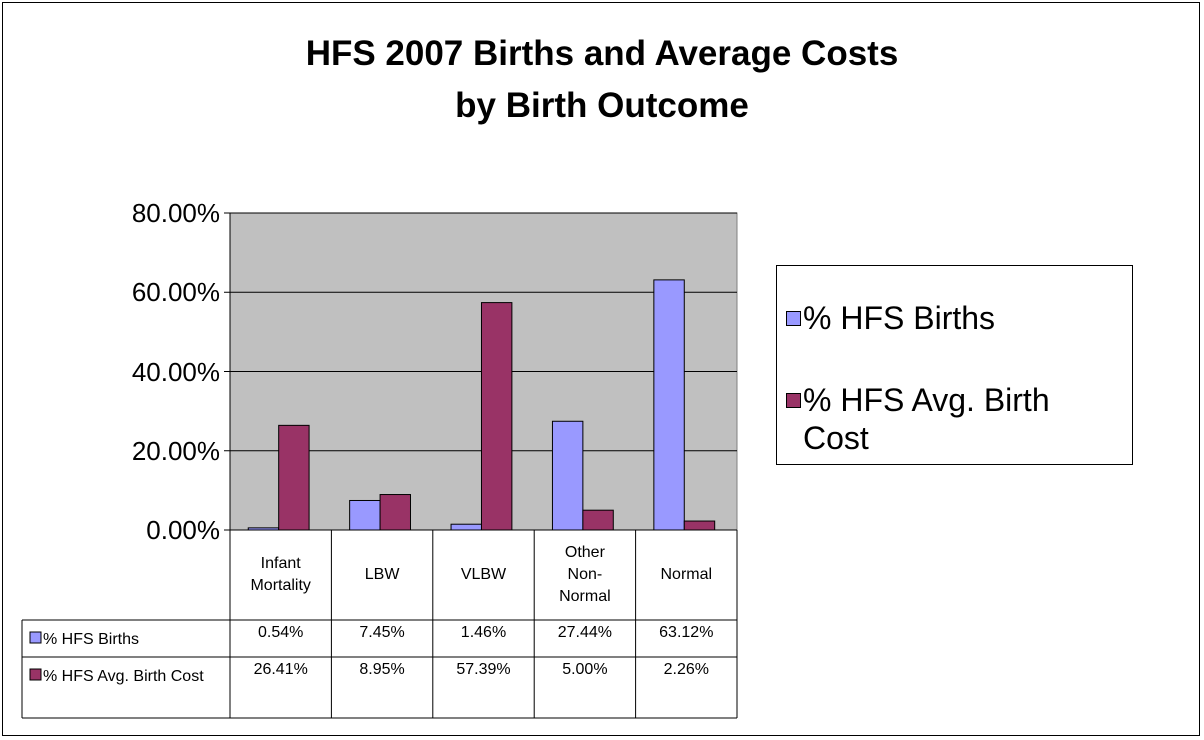 This screenshot has height=740, width=1204. What do you see at coordinates (91, 639) in the screenshot?
I see `table-series-name: % HFS Births` at bounding box center [91, 639].